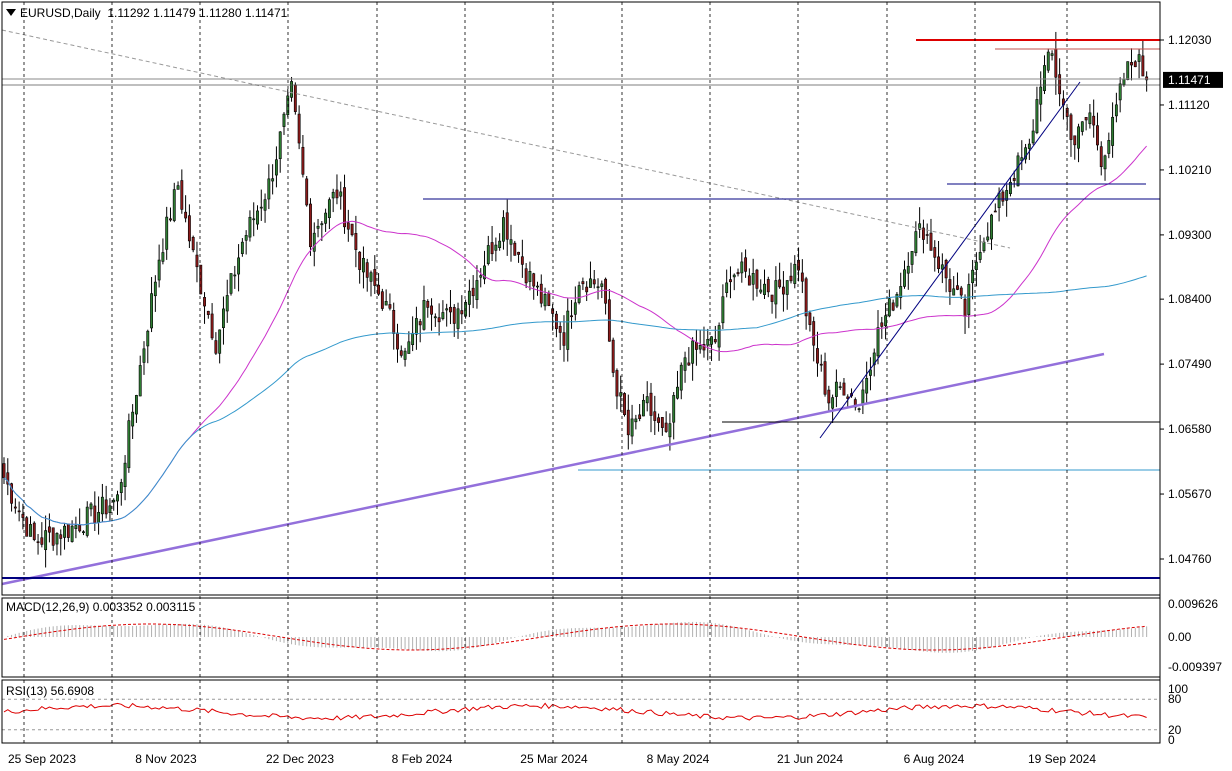  I want to click on x-tick-label: 8 Feb 2024, so click(422, 759).